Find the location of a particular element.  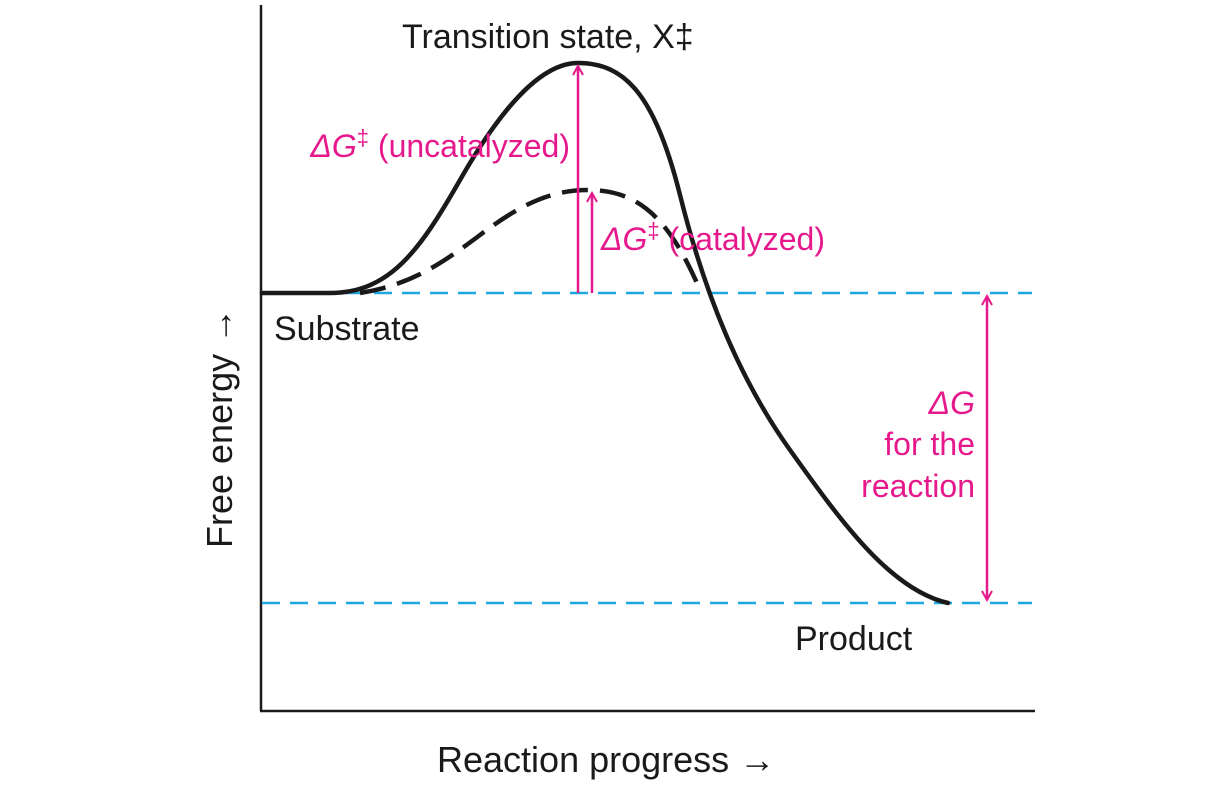

dg-uncatalyzed-label: ΔG‡ (uncatalyzed) is located at coordinates (439, 144).